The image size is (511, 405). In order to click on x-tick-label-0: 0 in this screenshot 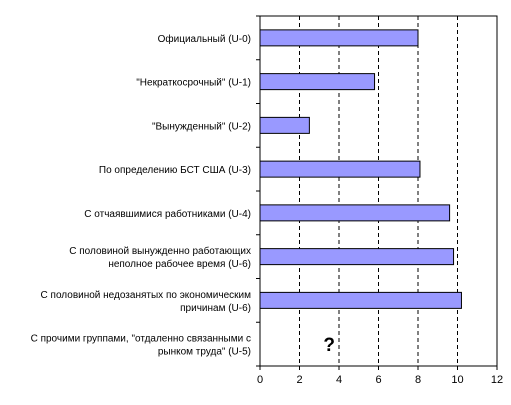, I will do `click(260, 380)`.